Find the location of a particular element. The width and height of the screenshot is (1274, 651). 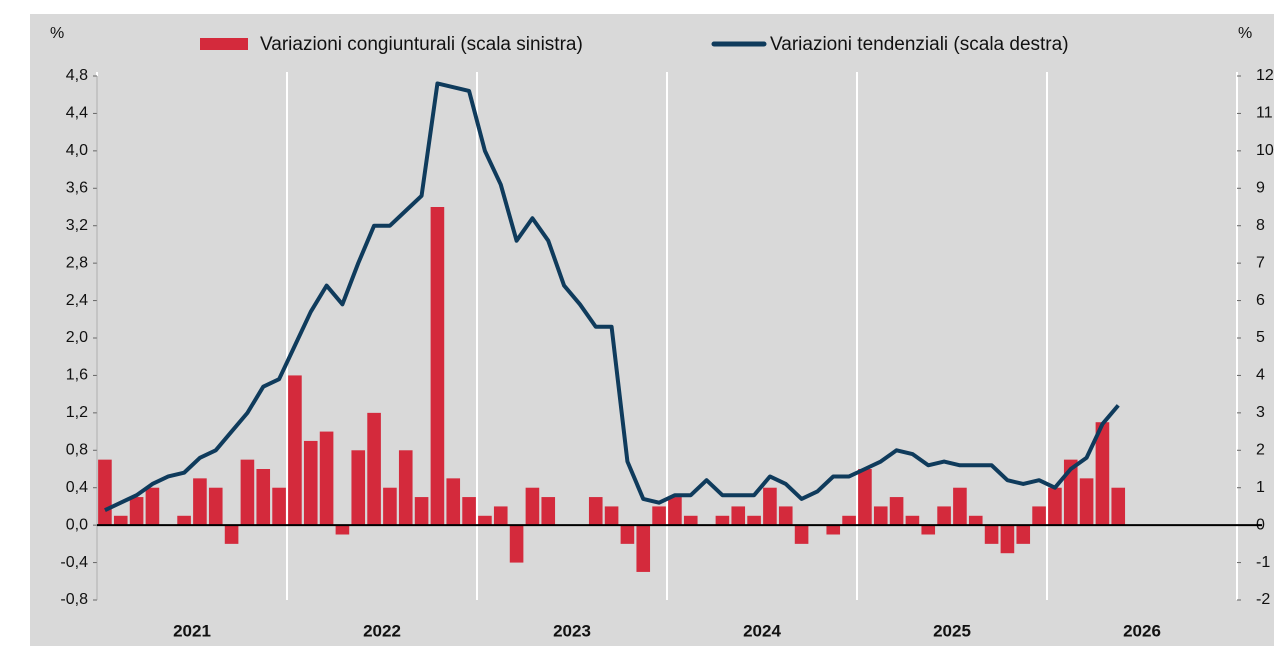

y-tick-label: 1,2 is located at coordinates (77, 412).